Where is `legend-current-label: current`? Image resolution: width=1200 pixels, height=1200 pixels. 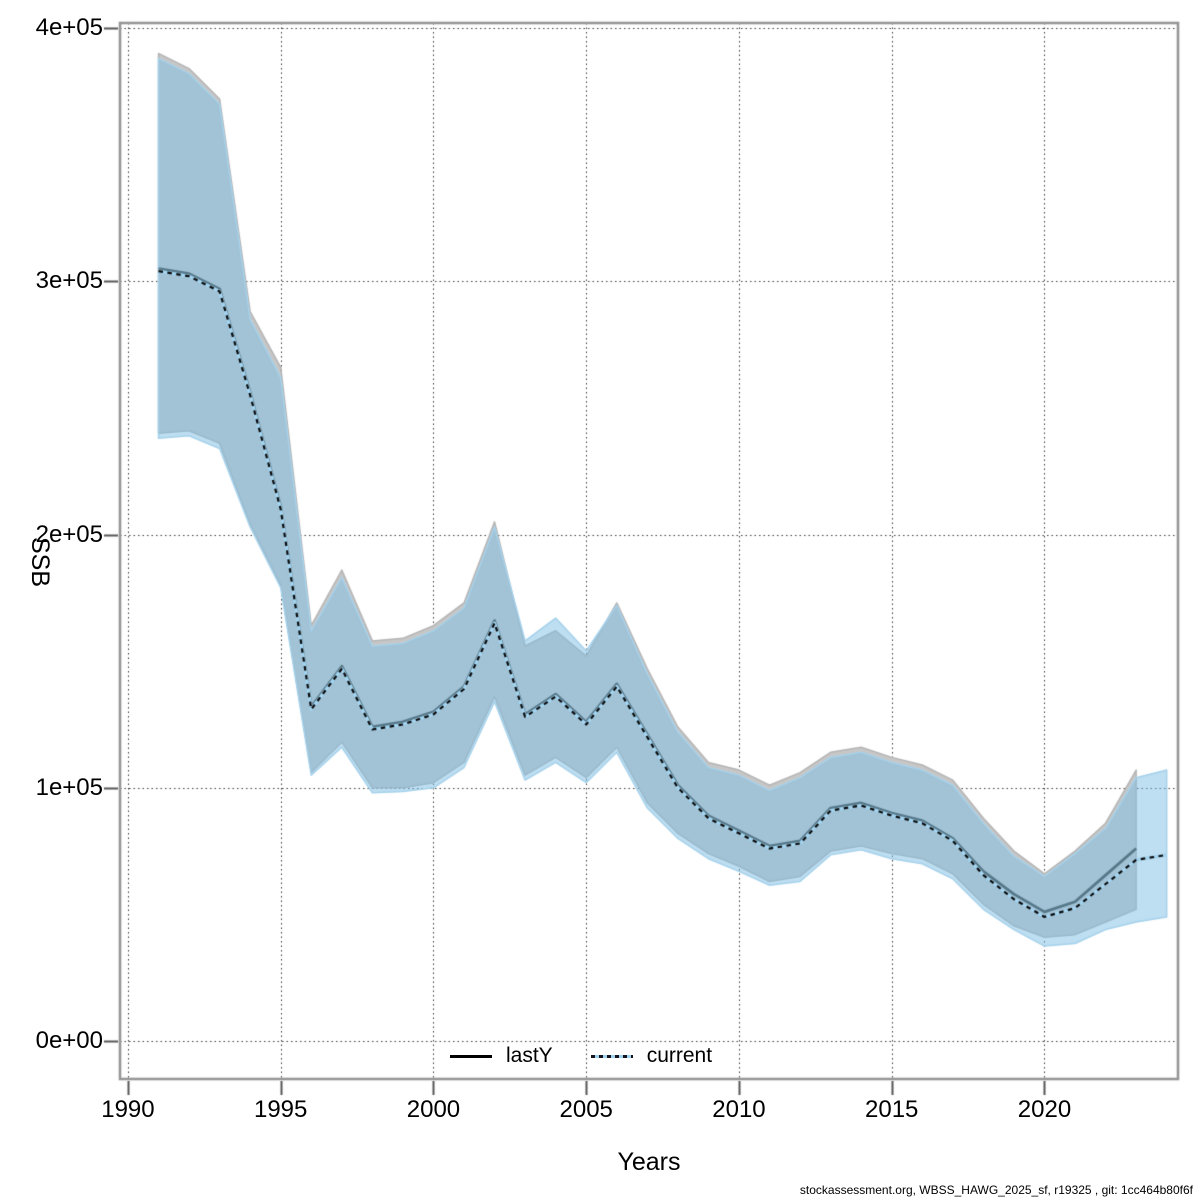
legend-current-label: current is located at coordinates (679, 1055).